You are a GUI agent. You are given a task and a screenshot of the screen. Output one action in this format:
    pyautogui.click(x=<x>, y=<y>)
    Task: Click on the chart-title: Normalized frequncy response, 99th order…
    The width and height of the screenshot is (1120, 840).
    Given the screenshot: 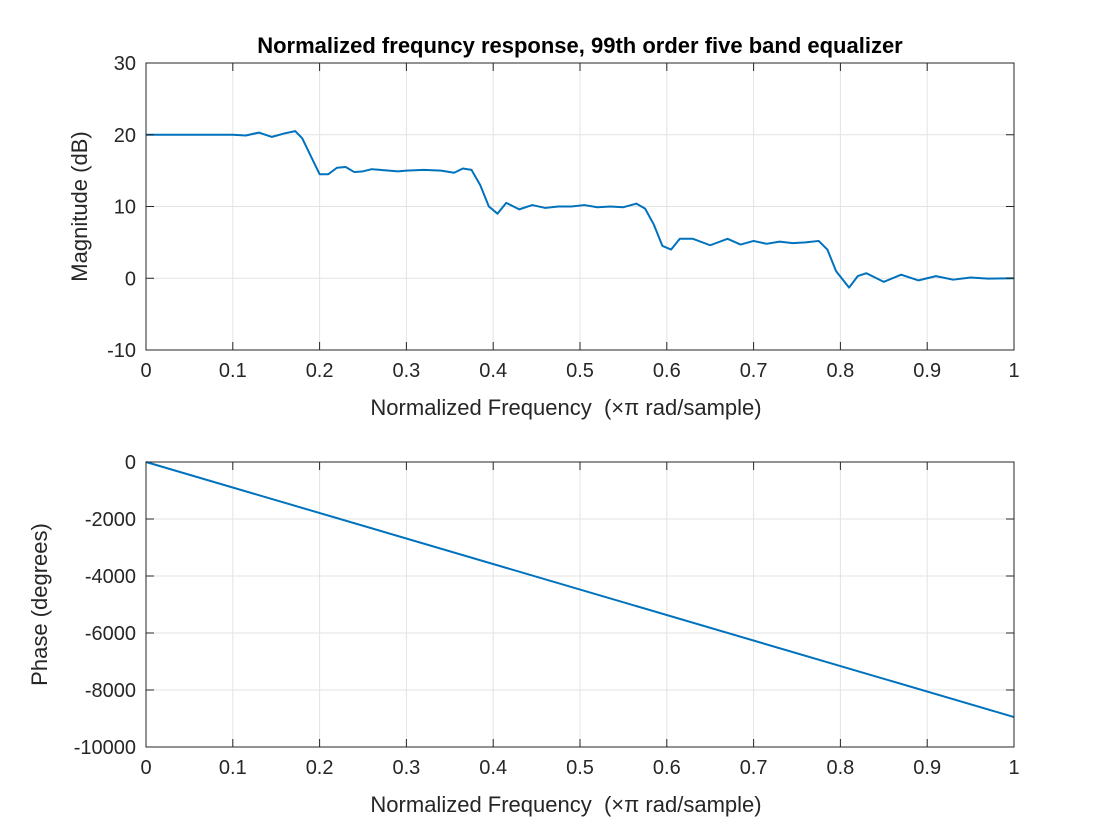 What is the action you would take?
    pyautogui.click(x=580, y=45)
    